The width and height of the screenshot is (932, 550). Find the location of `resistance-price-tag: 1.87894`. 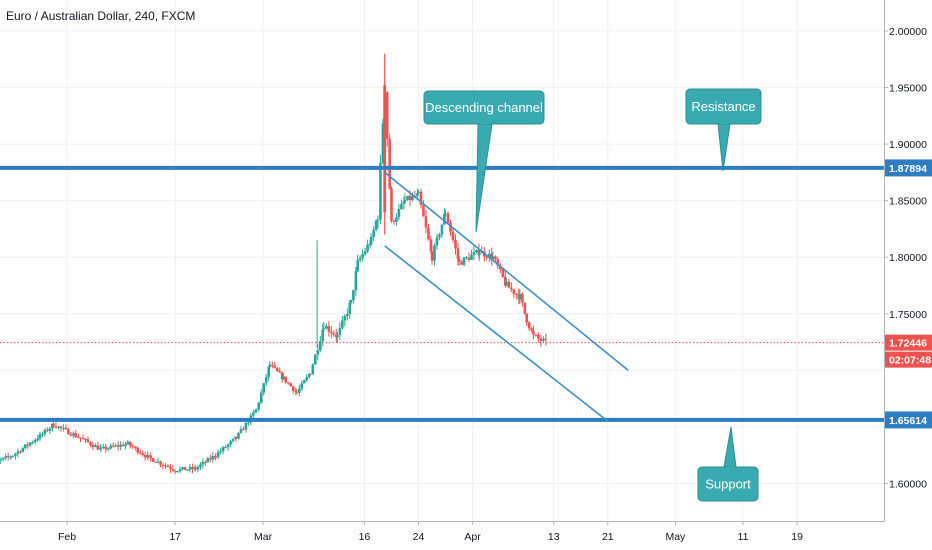

resistance-price-tag: 1.87894 is located at coordinates (908, 169).